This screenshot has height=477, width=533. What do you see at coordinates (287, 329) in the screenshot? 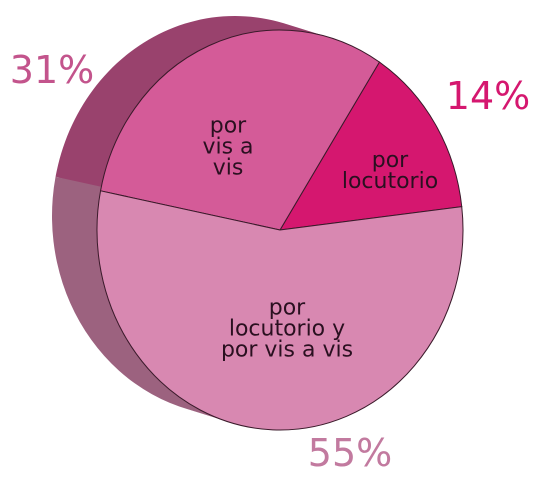
I see `slice-label: por locutorio y por vis a vis` at bounding box center [287, 329].